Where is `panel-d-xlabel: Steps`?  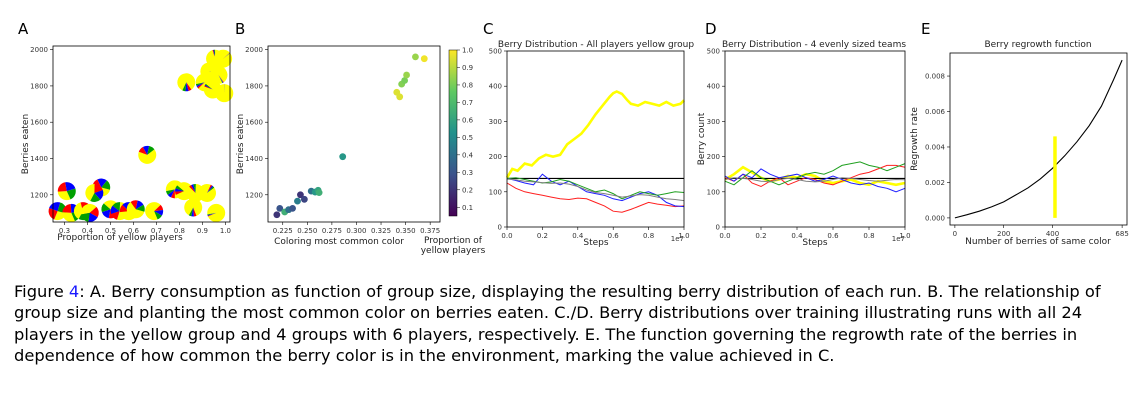 panel-d-xlabel: Steps is located at coordinates (814, 243).